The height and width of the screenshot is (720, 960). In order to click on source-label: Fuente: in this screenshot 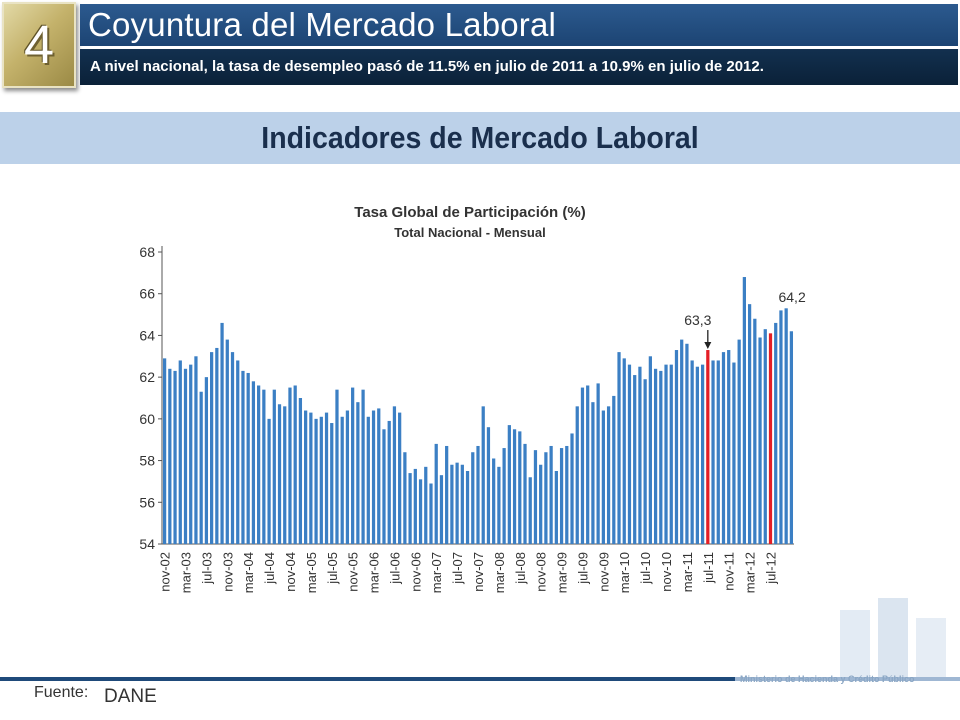, I will do `click(61, 692)`.